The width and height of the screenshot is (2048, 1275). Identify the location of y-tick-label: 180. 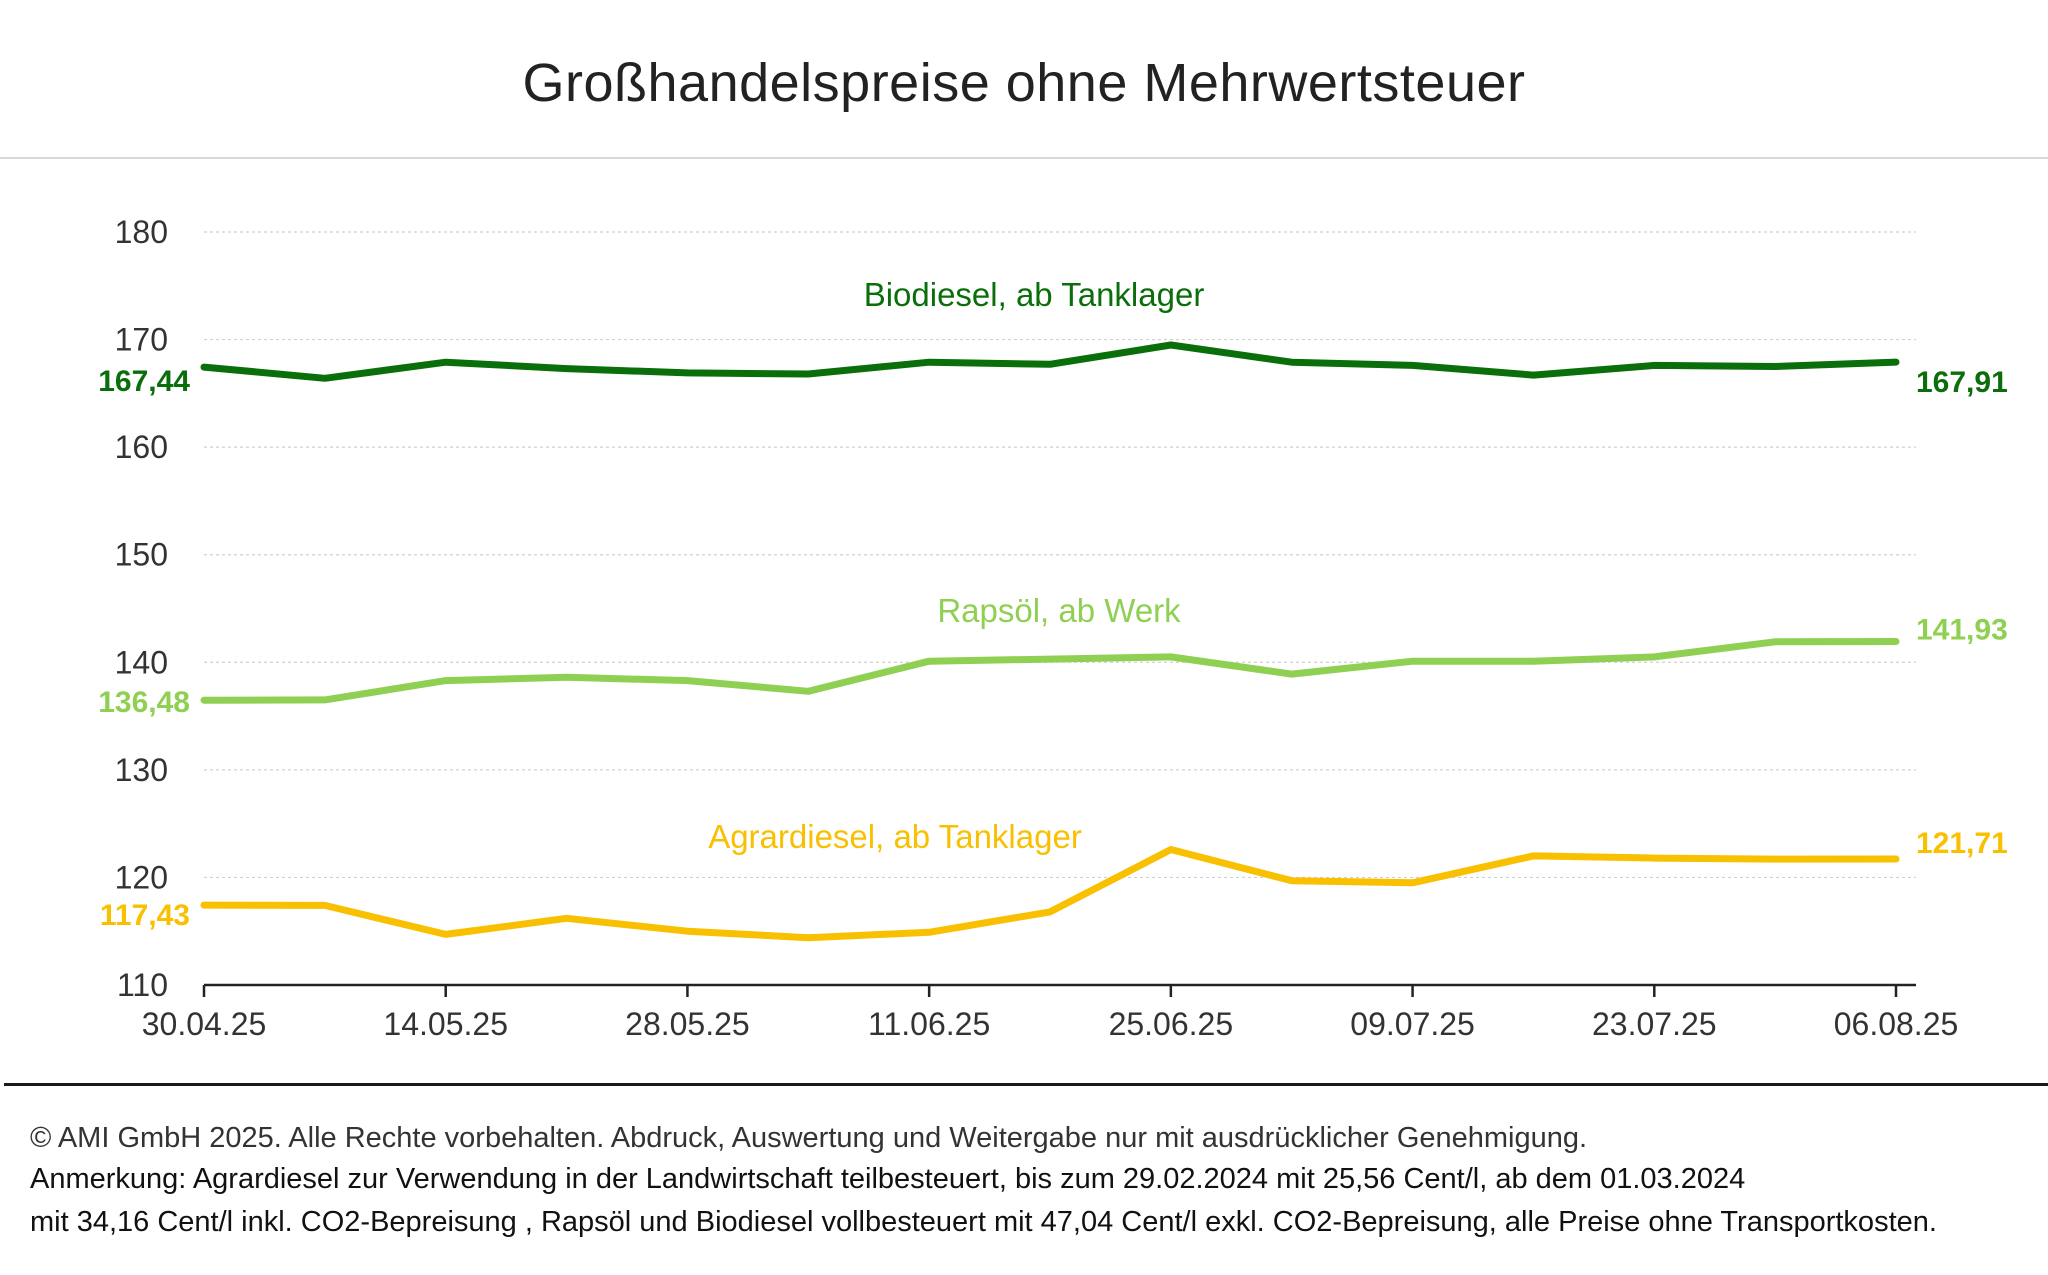
(141, 232).